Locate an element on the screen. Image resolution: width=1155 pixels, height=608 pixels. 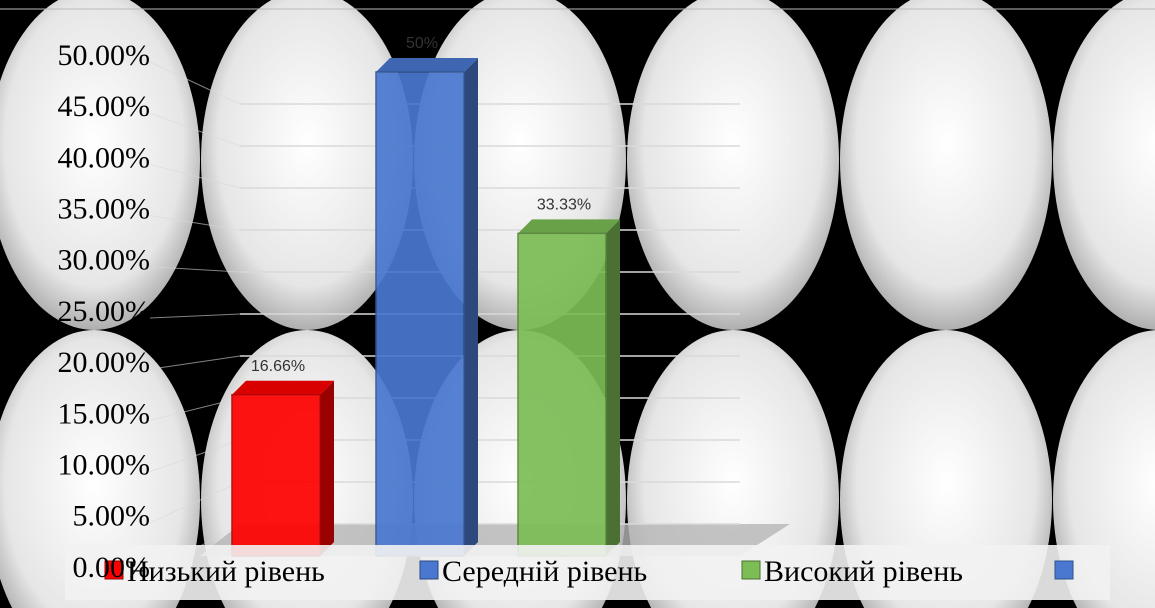
legend-swatch-extra is located at coordinates (1064, 570).